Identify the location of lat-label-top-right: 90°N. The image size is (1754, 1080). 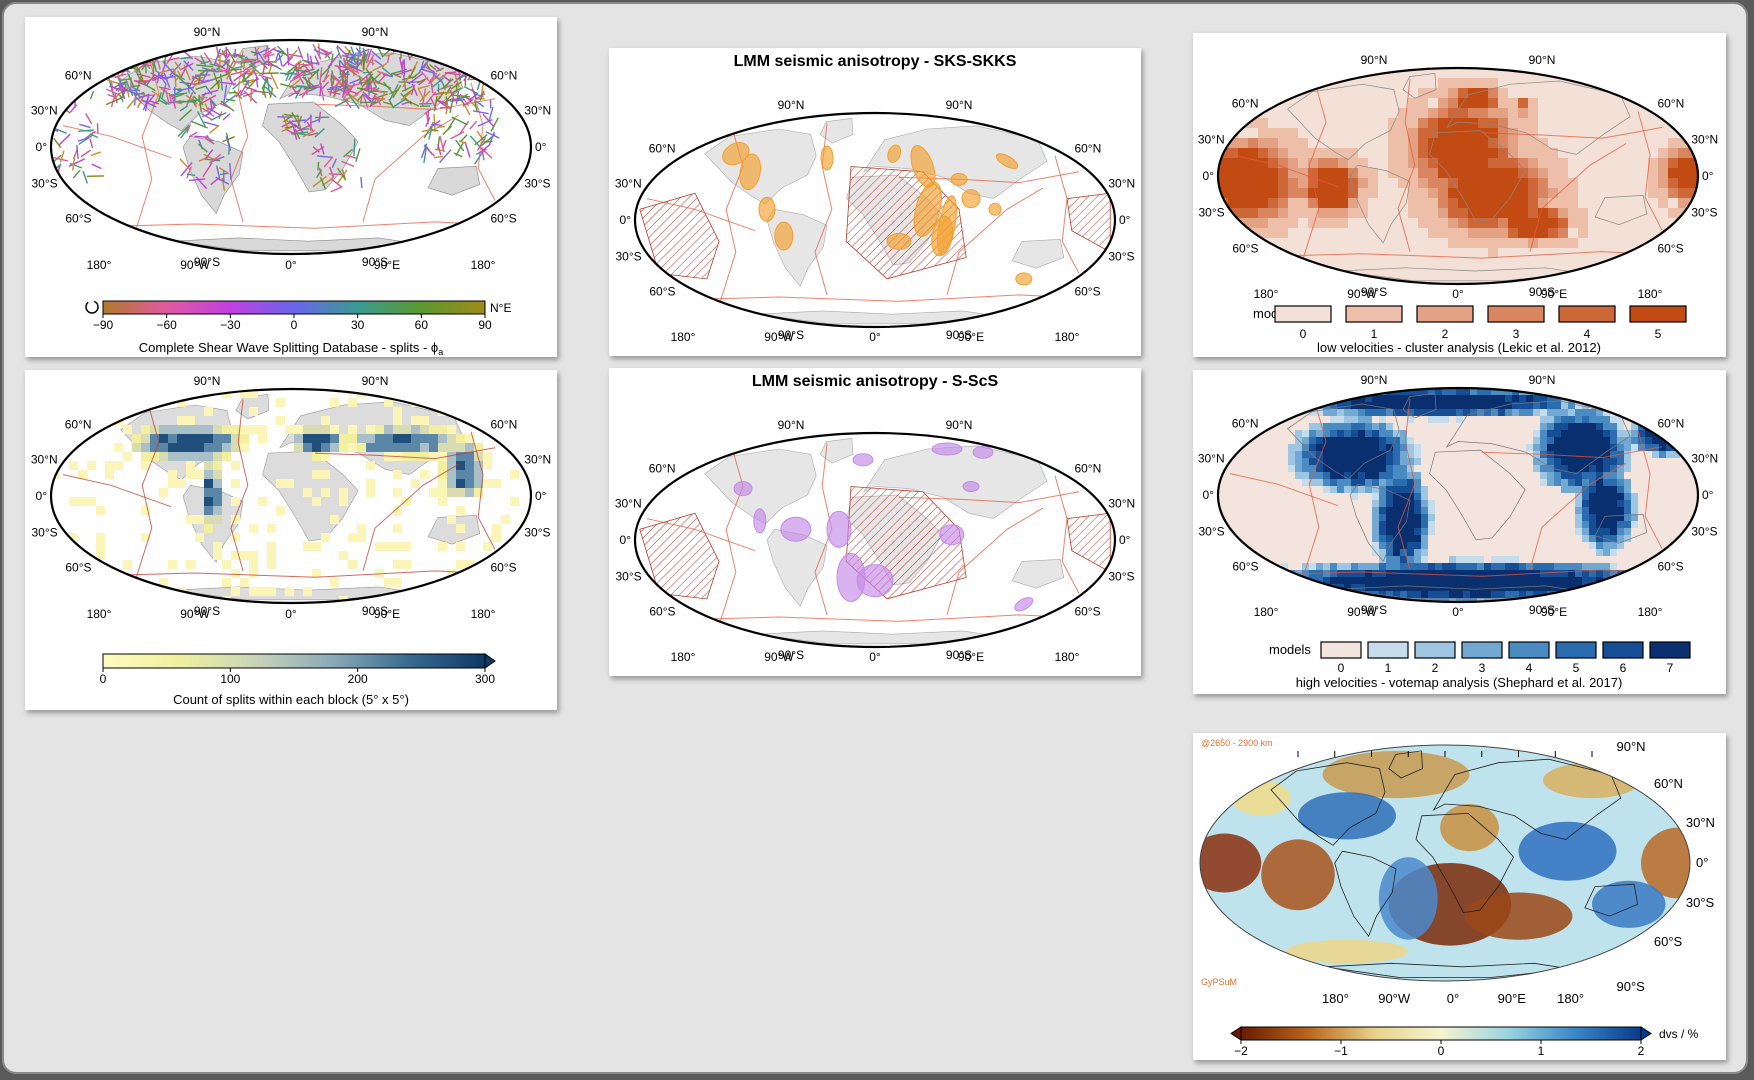
(1542, 60).